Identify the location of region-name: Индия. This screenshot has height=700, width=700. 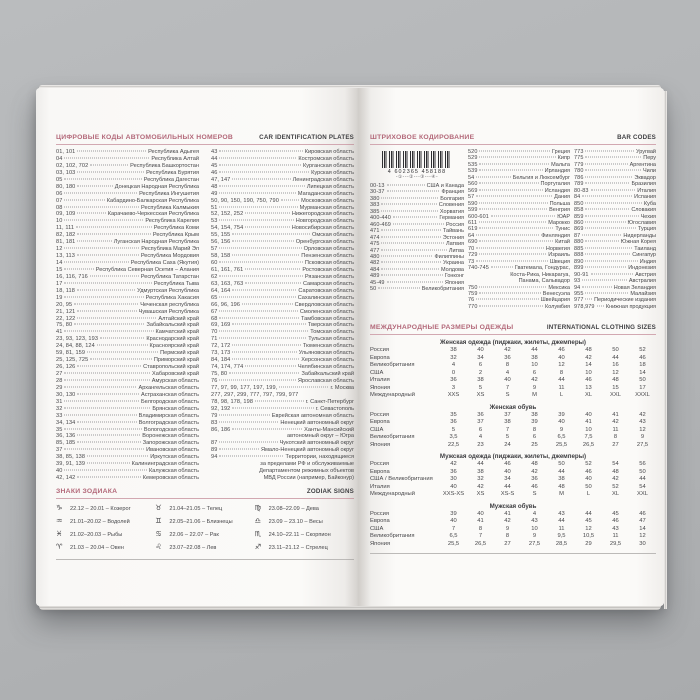
(647, 261).